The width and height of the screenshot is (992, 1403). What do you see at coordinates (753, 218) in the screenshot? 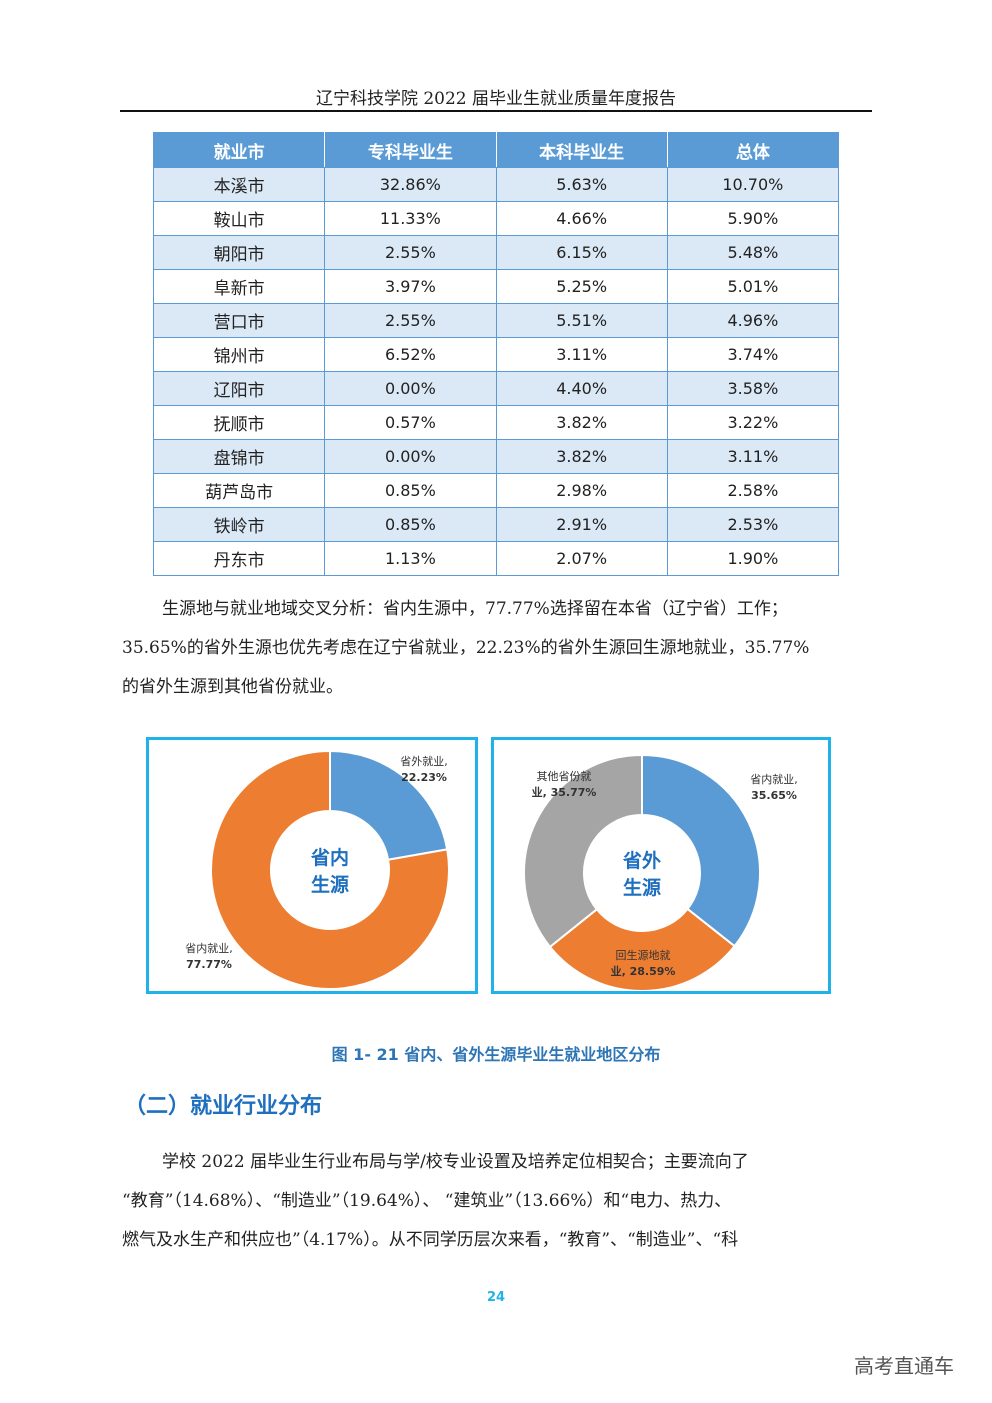
I see `table-cell-value: 5.90%` at bounding box center [753, 218].